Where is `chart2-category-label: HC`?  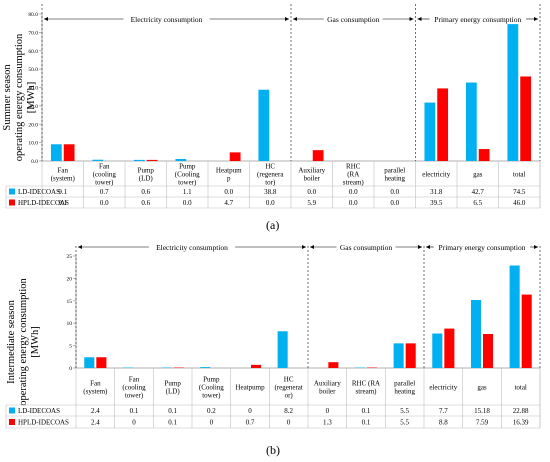
chart2-category-label: HC is located at coordinates (289, 380).